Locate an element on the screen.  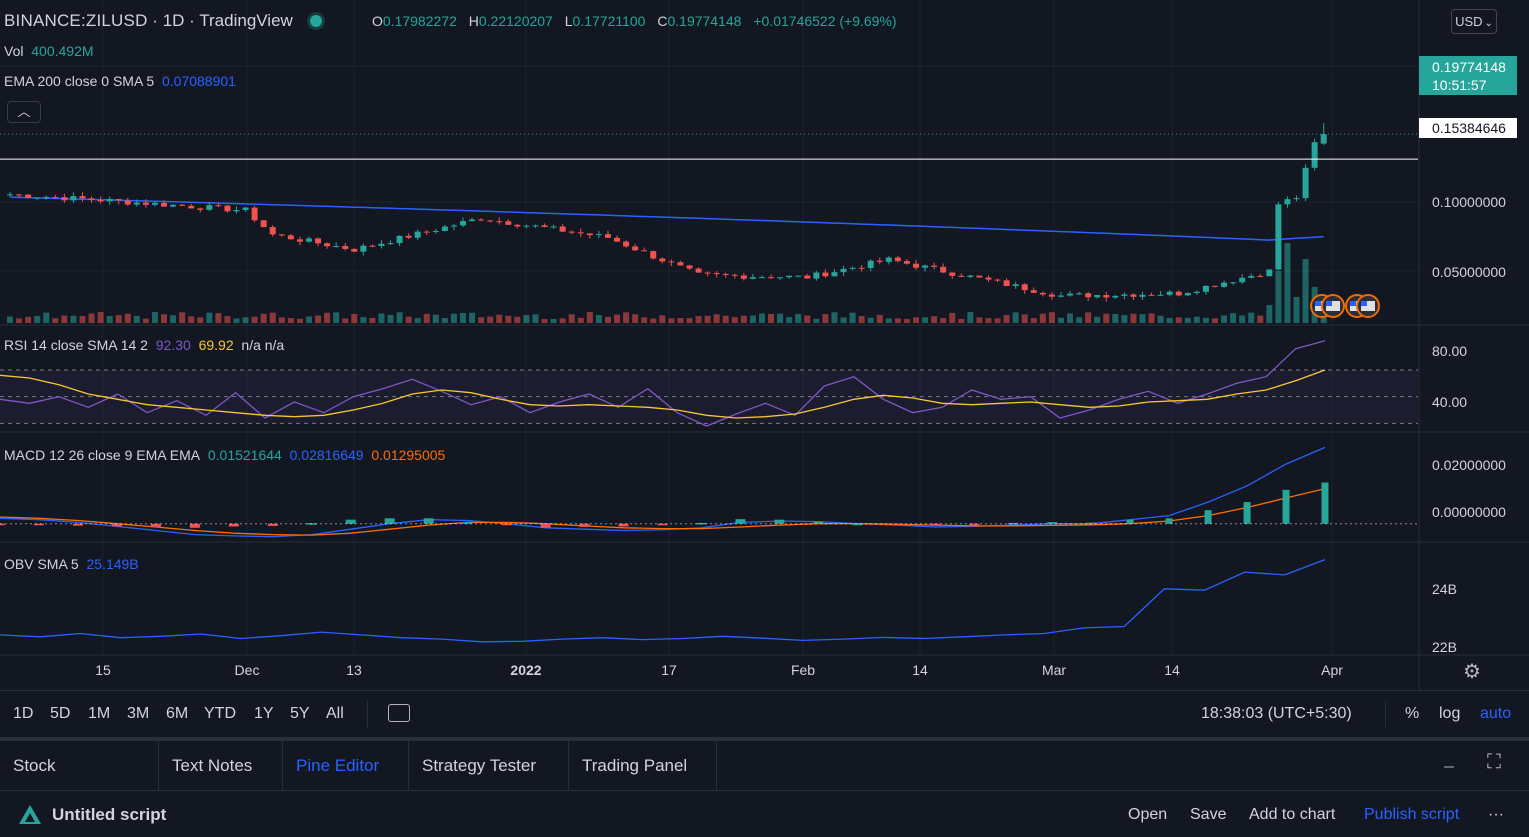
clock-timezone: 18:38:03 (UTC+5:30) is located at coordinates (1276, 713).